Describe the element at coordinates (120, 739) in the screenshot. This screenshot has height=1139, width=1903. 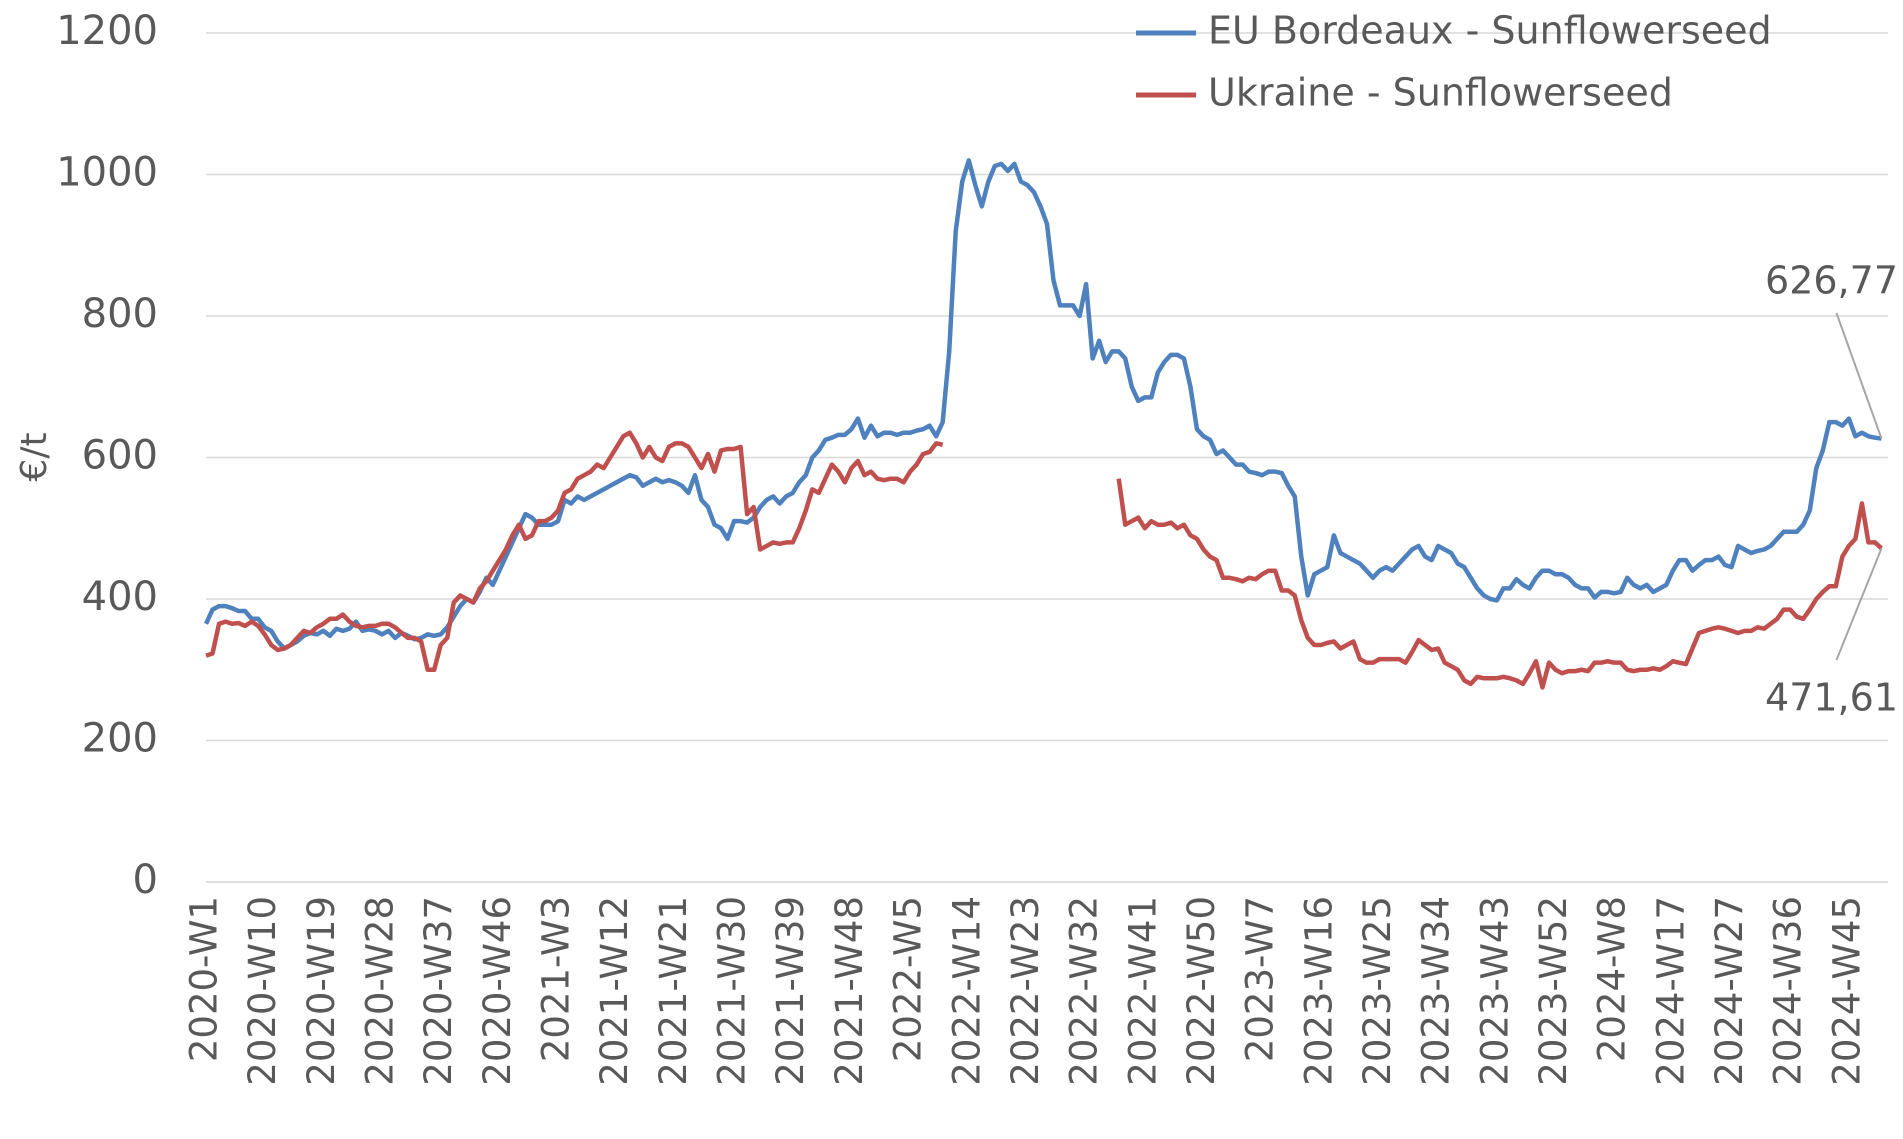
I see `y-tick-label: 200` at that location.